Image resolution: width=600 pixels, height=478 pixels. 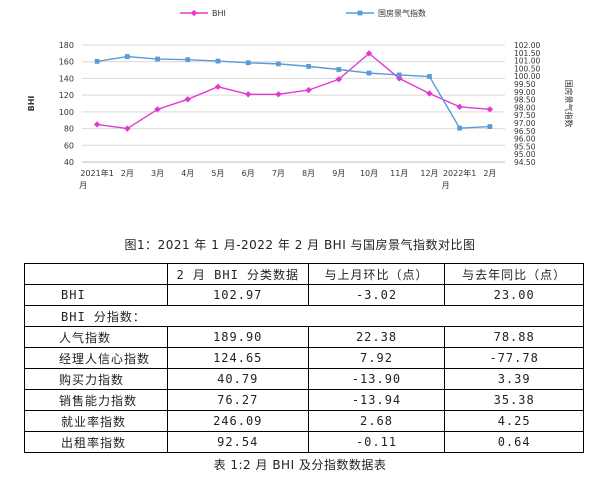 I want to click on cell-value: 246.09, so click(x=237, y=421).